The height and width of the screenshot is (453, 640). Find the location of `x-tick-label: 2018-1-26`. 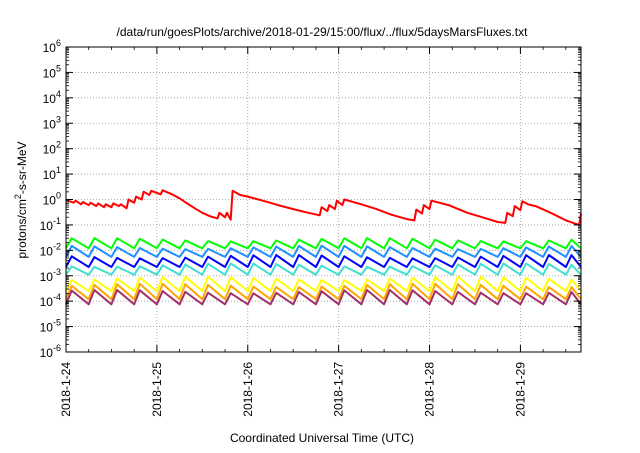

x-tick-label: 2018-1-26 is located at coordinates (248, 389).